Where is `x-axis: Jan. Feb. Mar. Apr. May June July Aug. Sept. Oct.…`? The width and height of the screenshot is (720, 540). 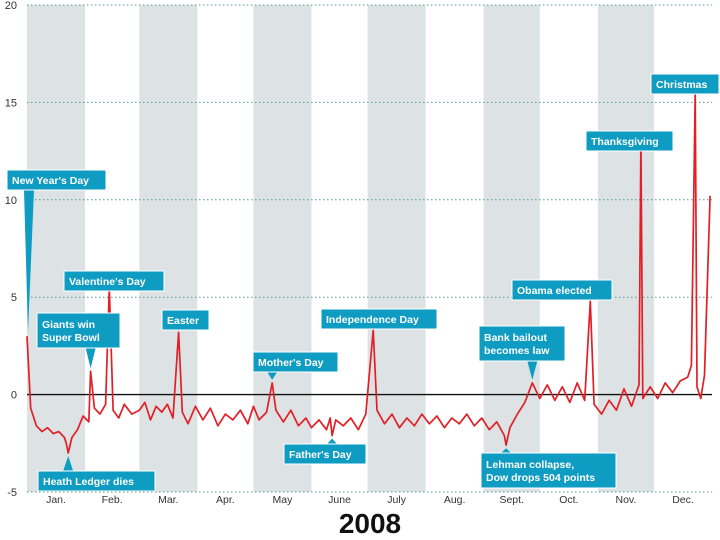 x-axis: Jan. Feb. Mar. Apr. May June July Aug. Sept. Oct.… is located at coordinates (370, 500).